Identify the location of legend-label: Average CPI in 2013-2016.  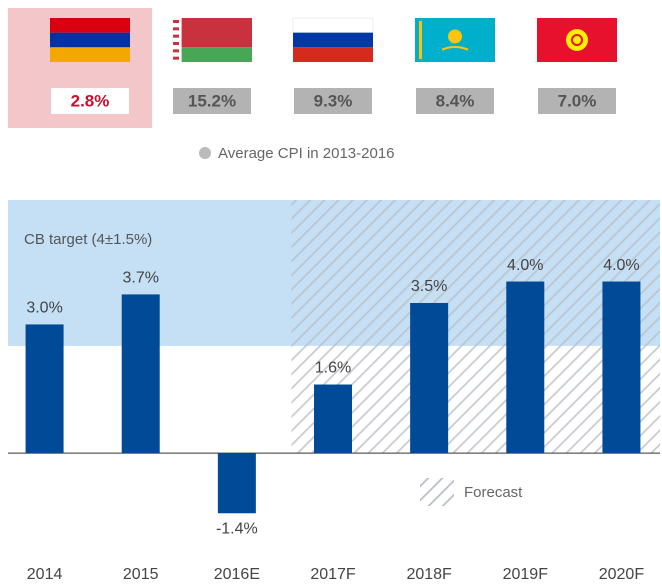
(306, 153).